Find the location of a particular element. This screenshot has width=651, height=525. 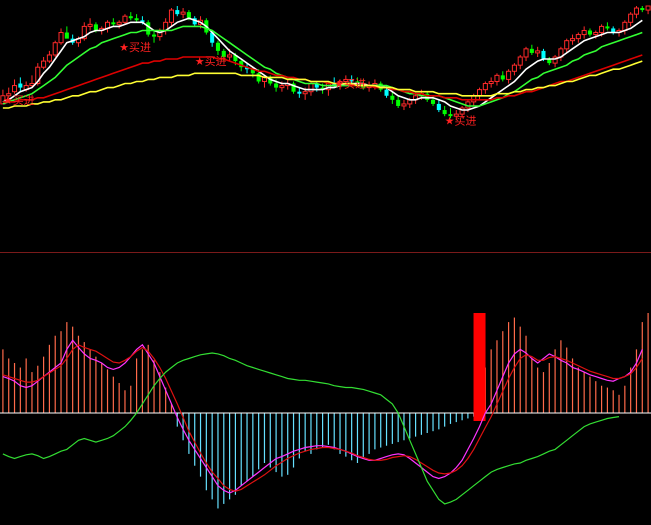

signal-bar is located at coordinates (479, 367).